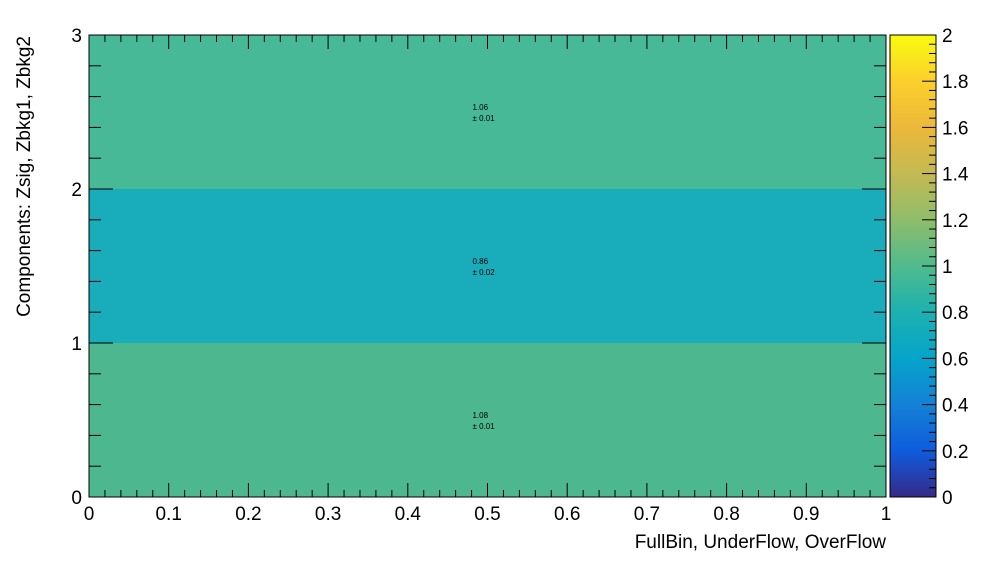  What do you see at coordinates (481, 415) in the screenshot?
I see `cell-value-label: 1.08` at bounding box center [481, 415].